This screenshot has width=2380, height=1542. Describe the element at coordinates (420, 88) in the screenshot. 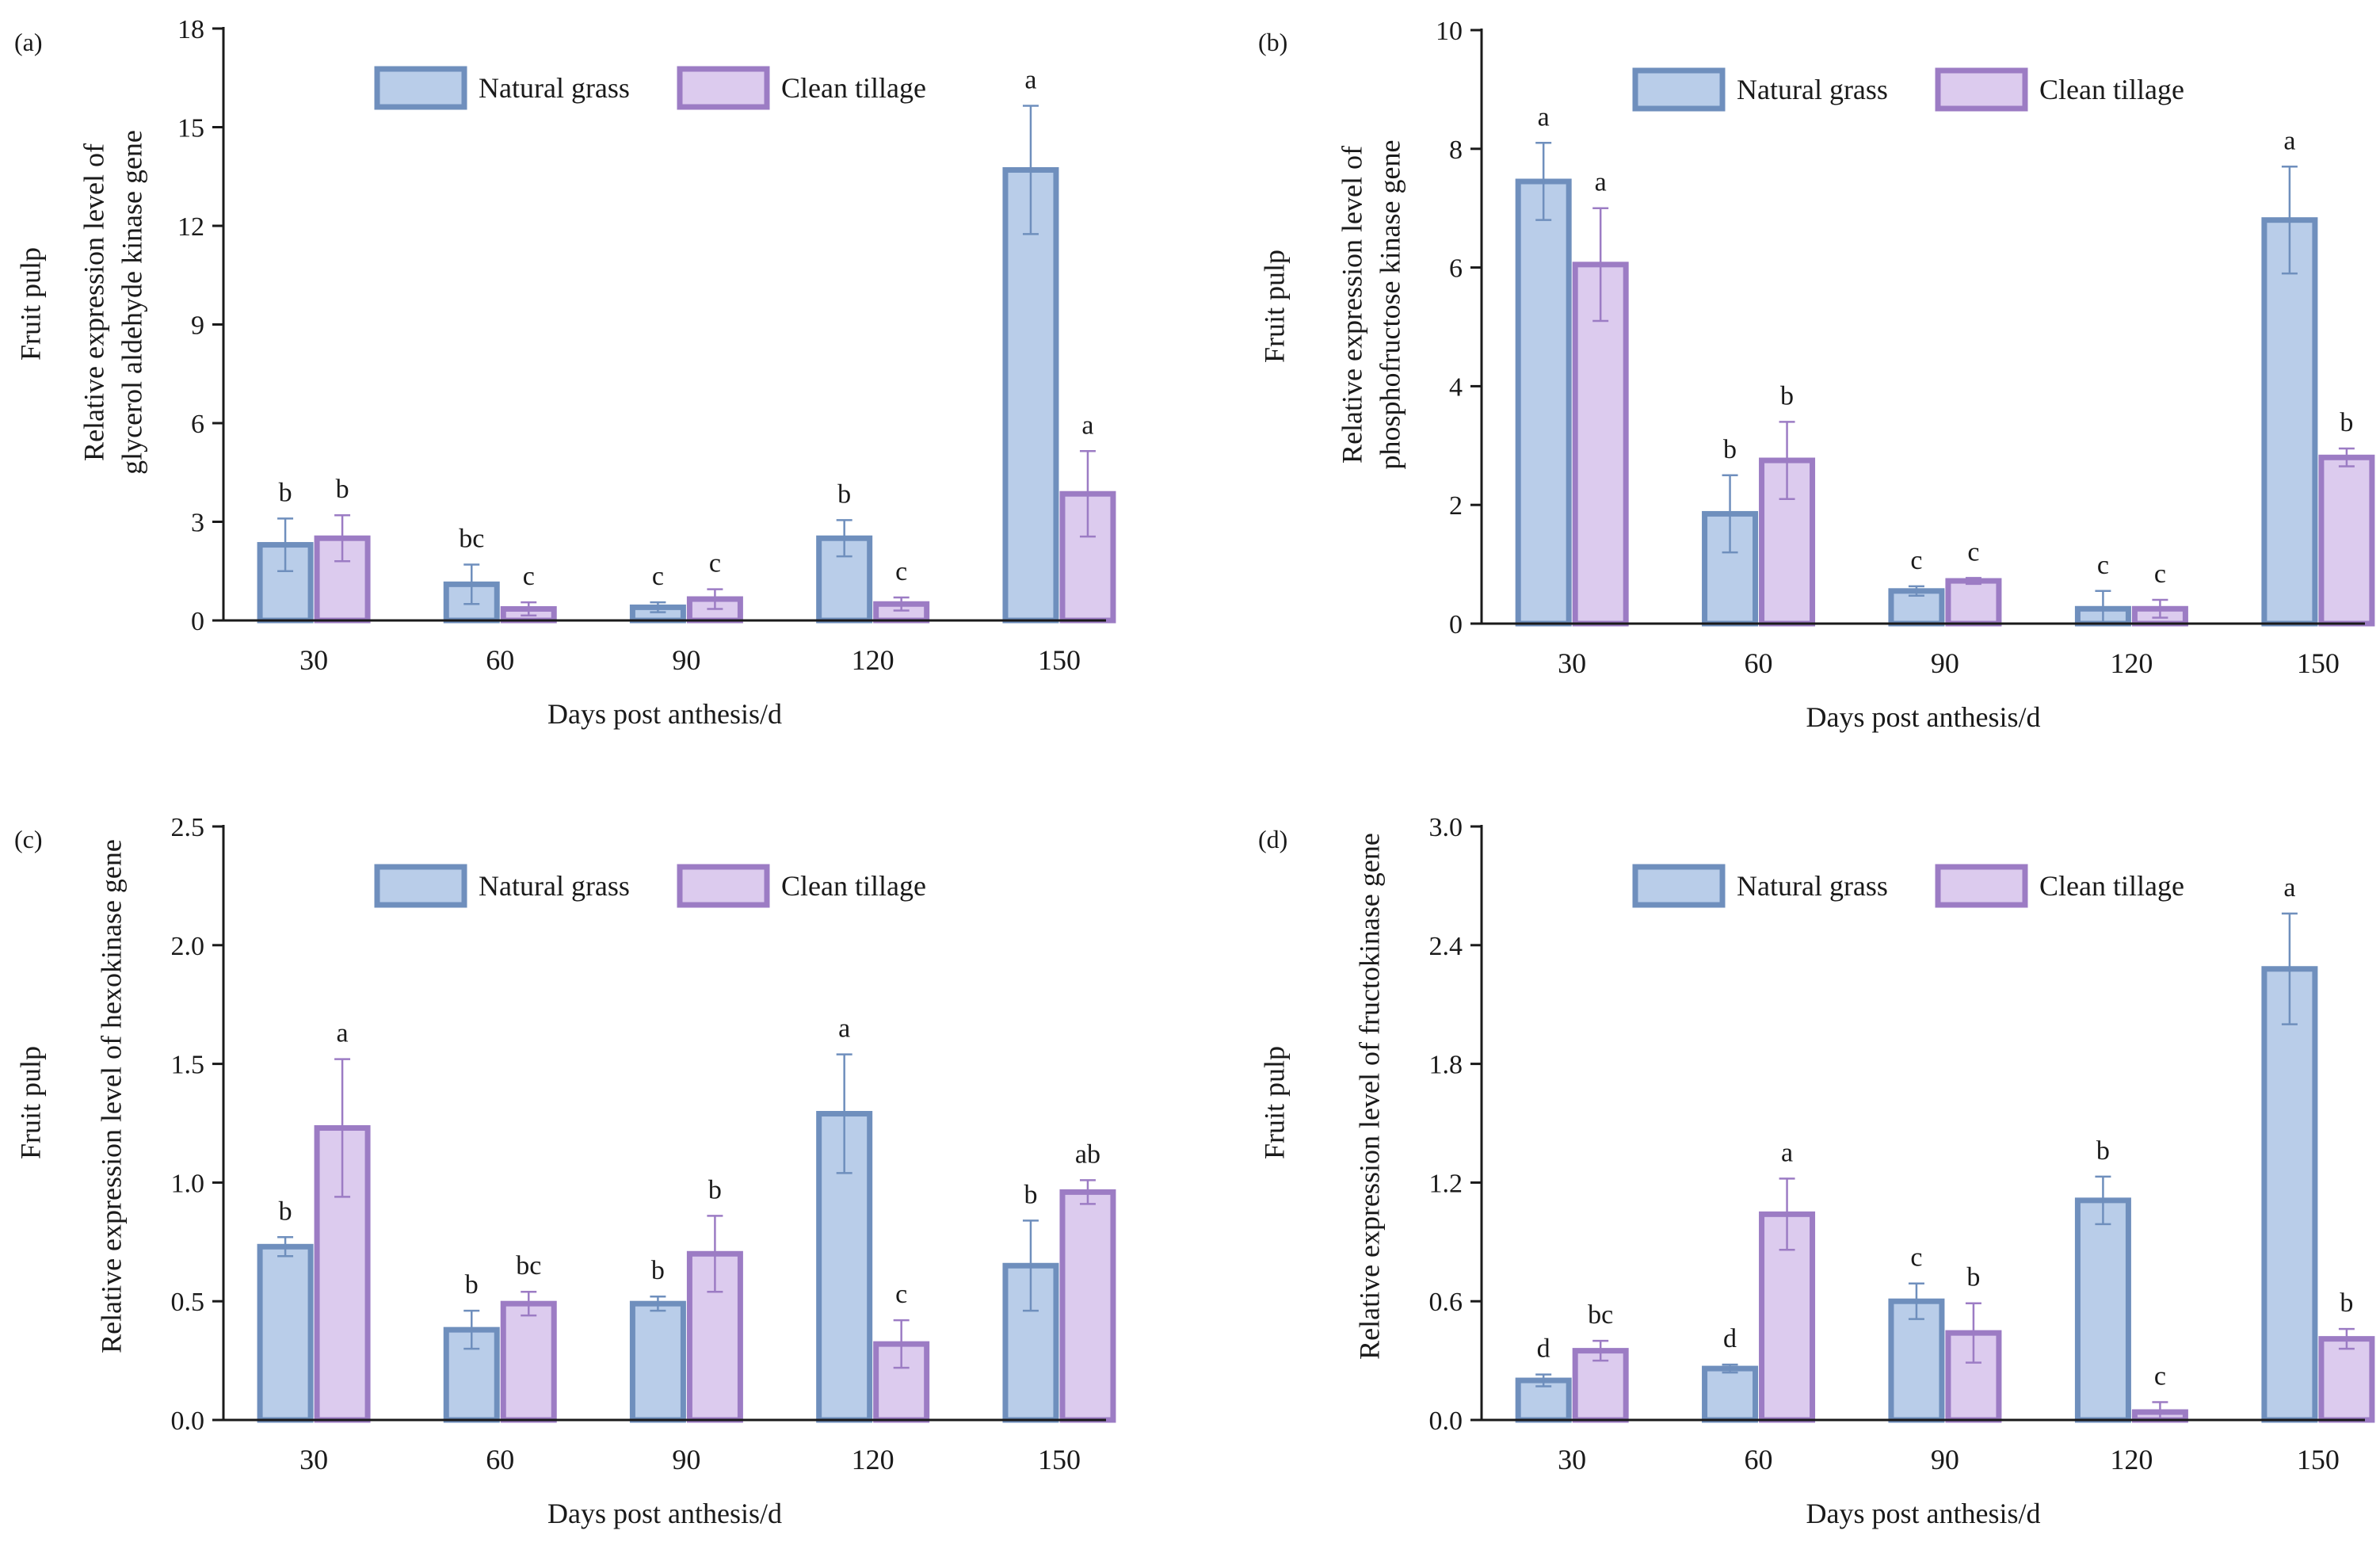

I see `legend-natural-grass-swatch` at that location.